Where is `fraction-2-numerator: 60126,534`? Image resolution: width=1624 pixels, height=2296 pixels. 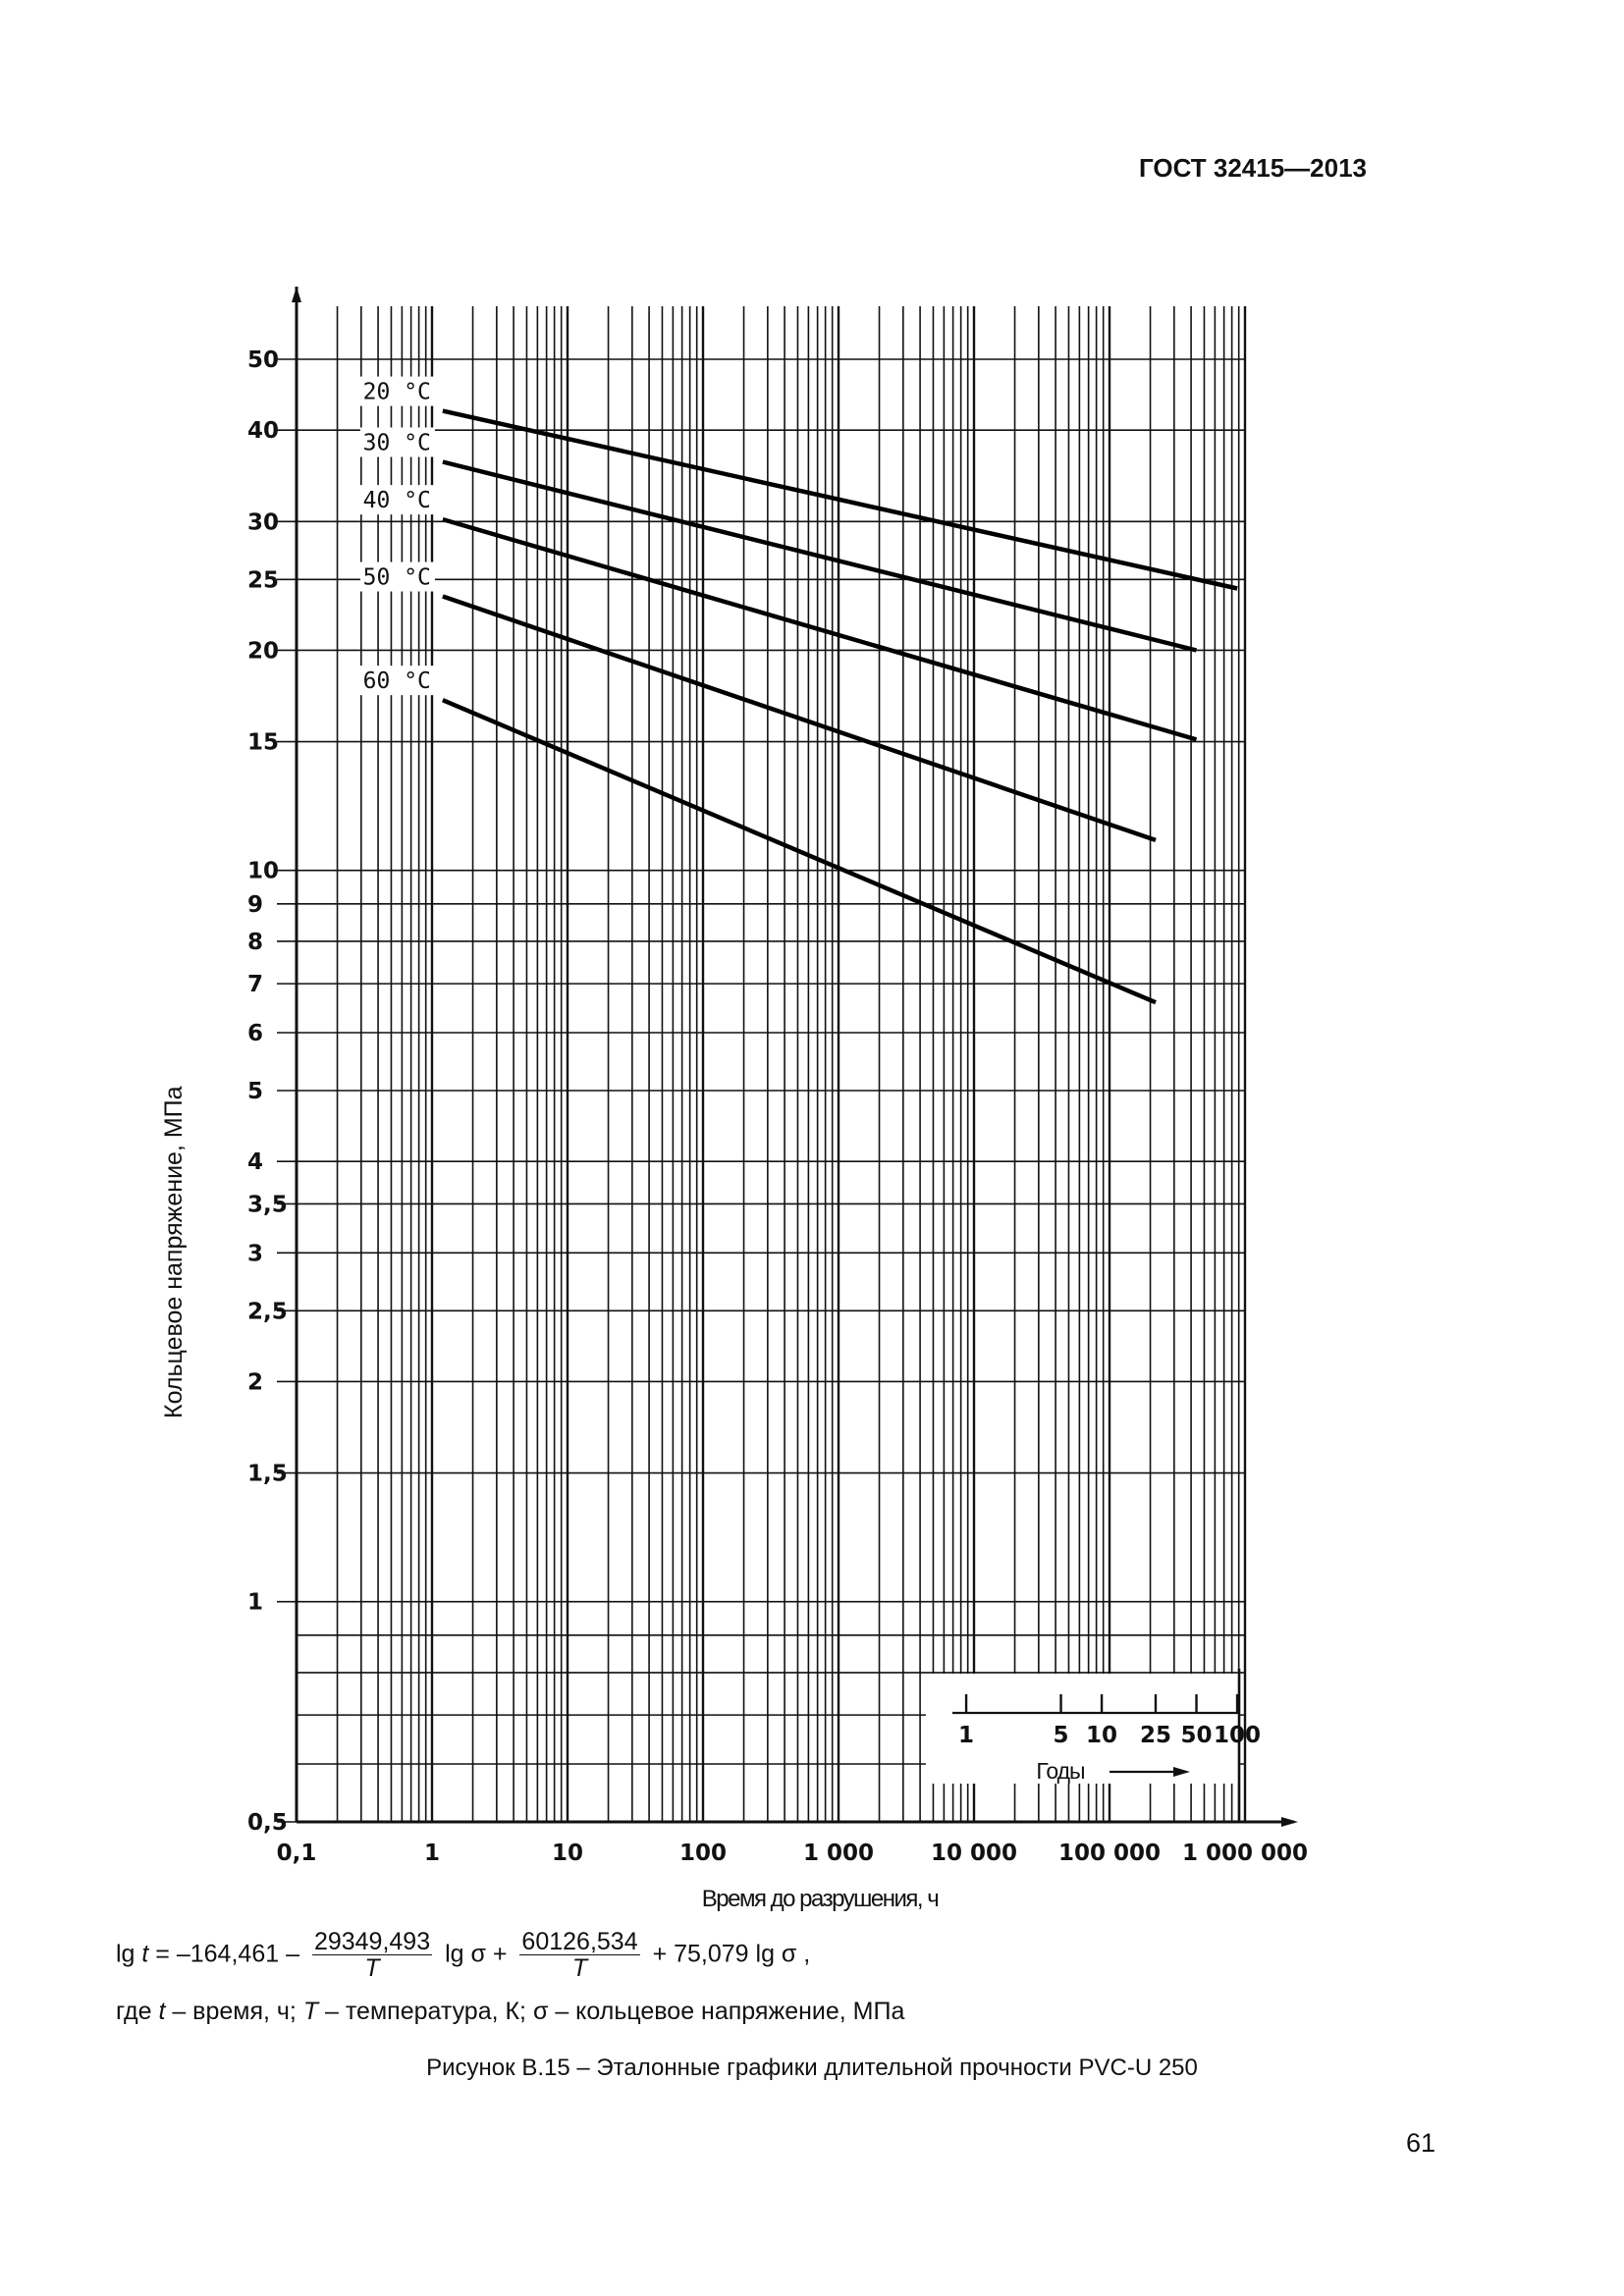 fraction-2-numerator: 60126,534 is located at coordinates (579, 1942).